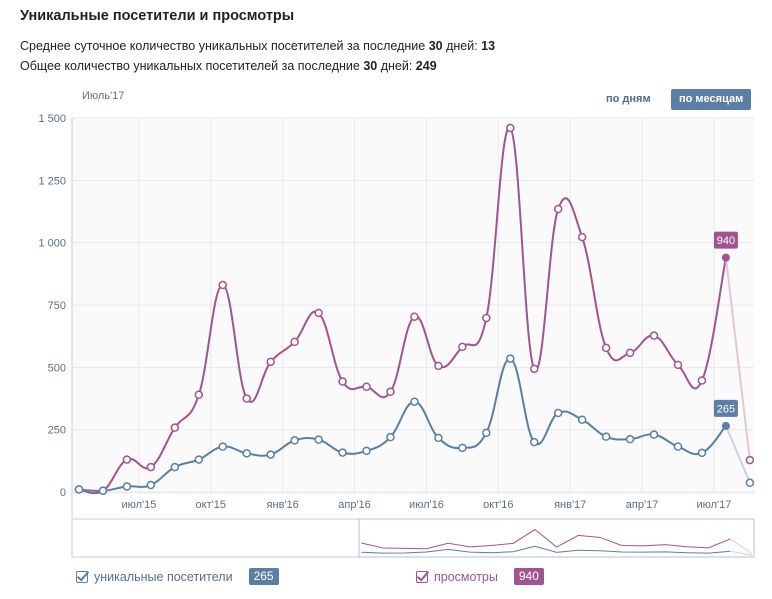  Describe the element at coordinates (422, 576) in the screenshot. I see `views-checkbox` at that location.